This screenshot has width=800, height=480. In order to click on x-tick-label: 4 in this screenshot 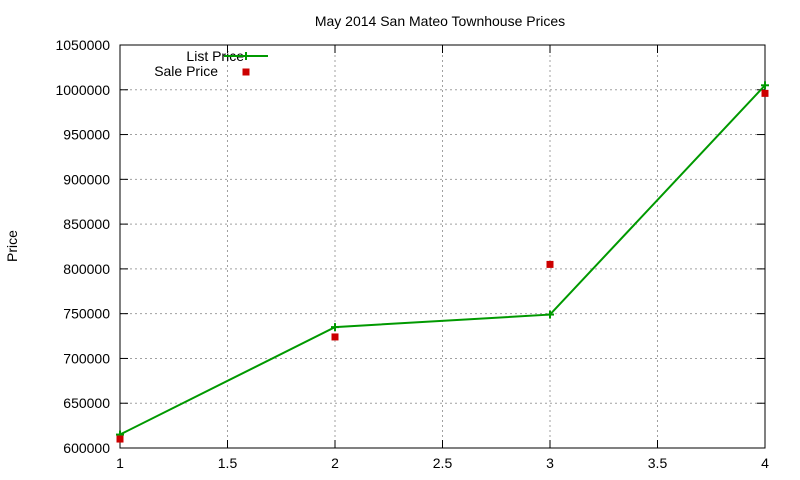, I will do `click(765, 463)`.